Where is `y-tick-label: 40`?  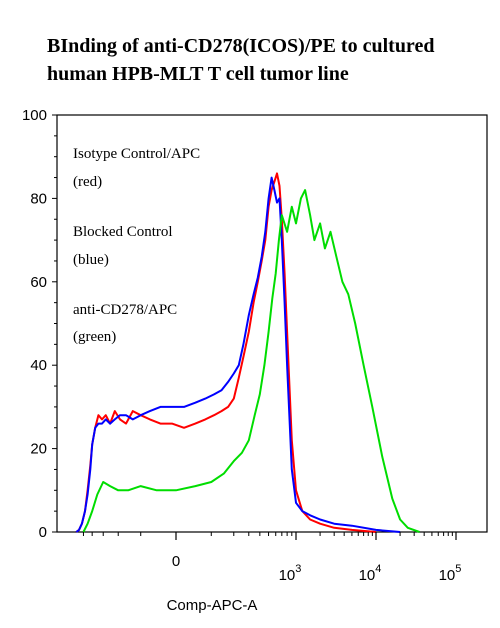
y-tick-label: 40 is located at coordinates (38, 365).